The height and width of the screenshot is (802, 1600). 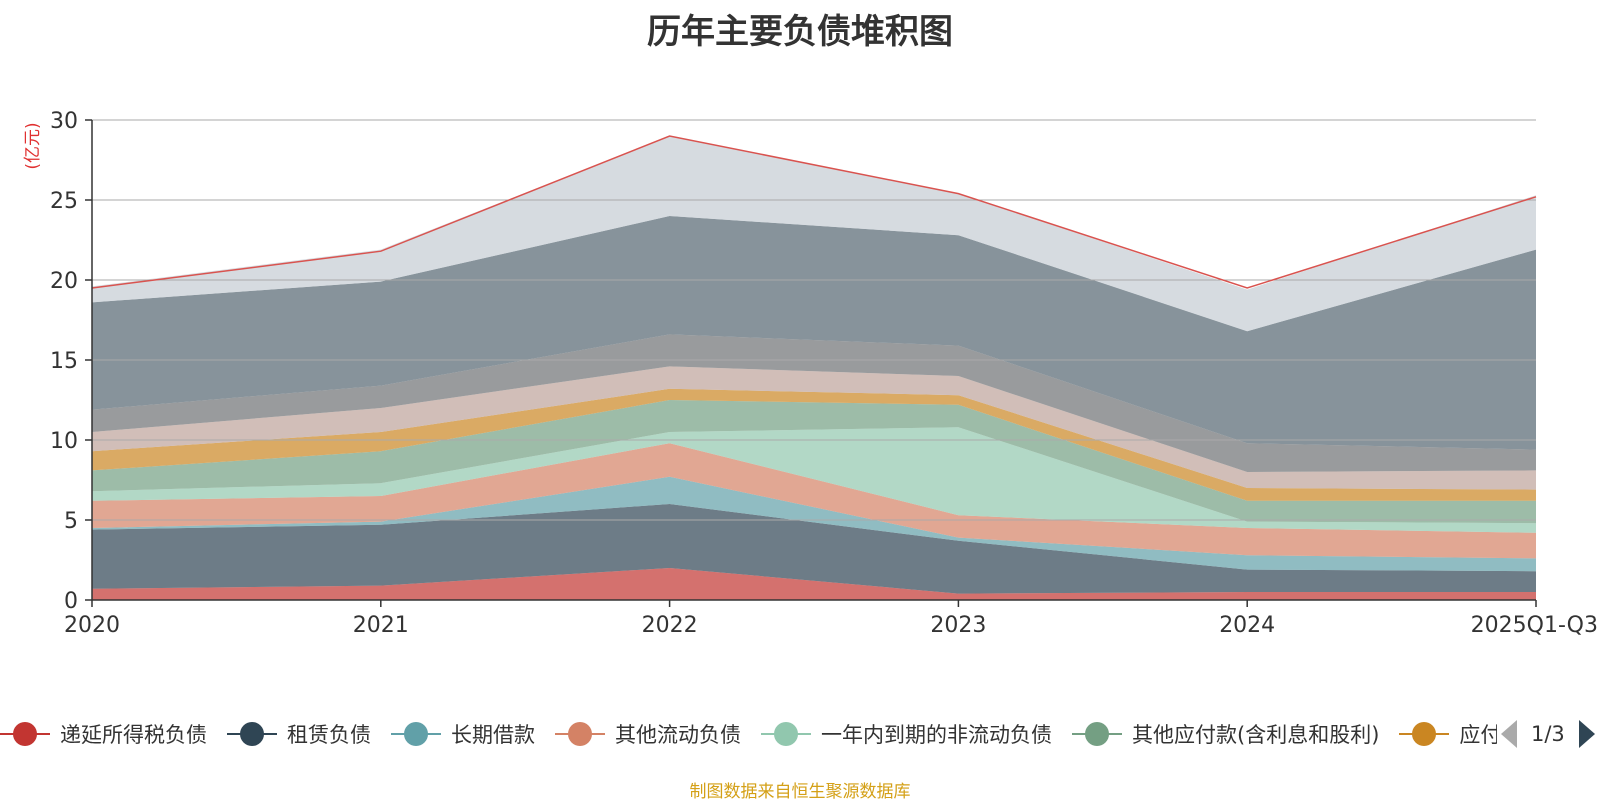 I want to click on legend-label: 递延所得税负债, so click(x=133, y=735).